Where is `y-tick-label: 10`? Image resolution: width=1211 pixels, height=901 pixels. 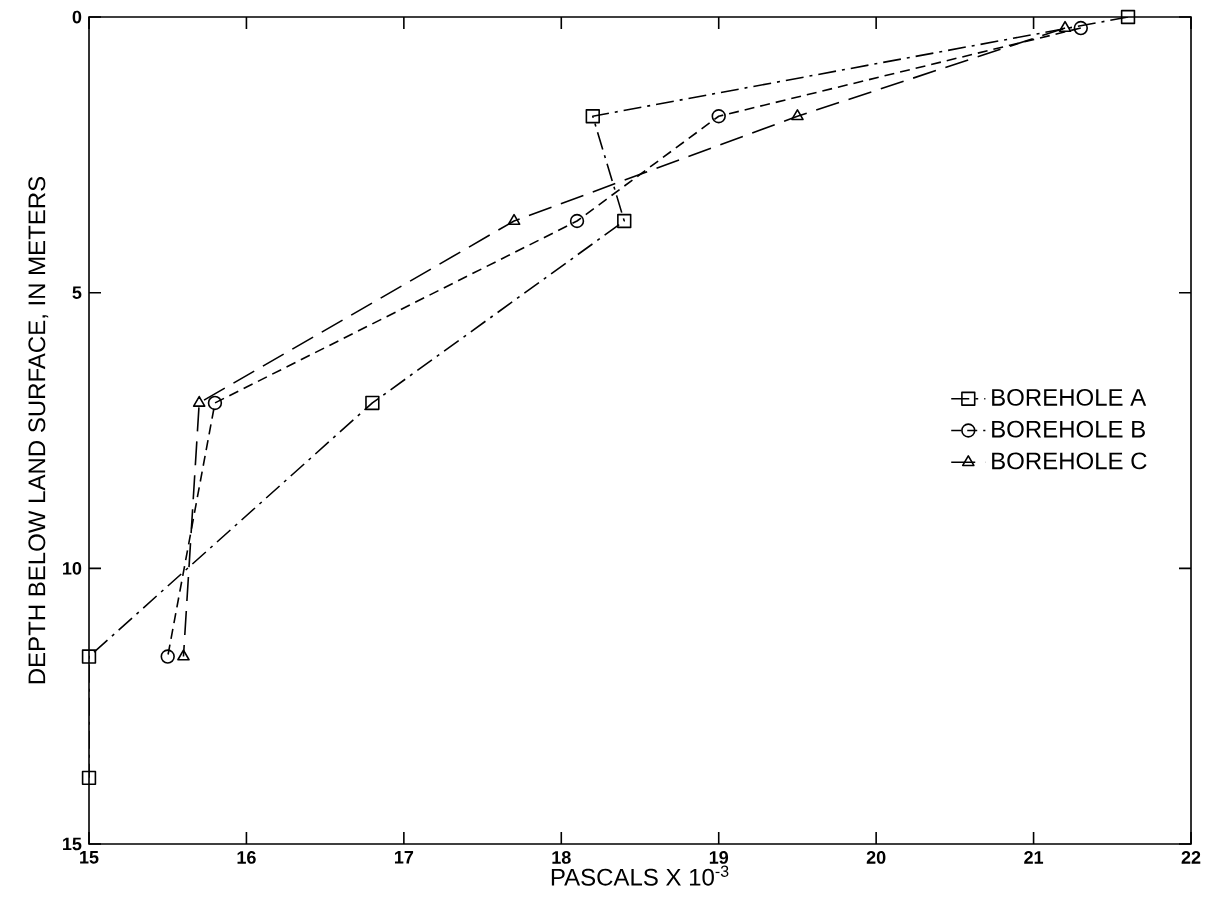 y-tick-label: 10 is located at coordinates (72, 568).